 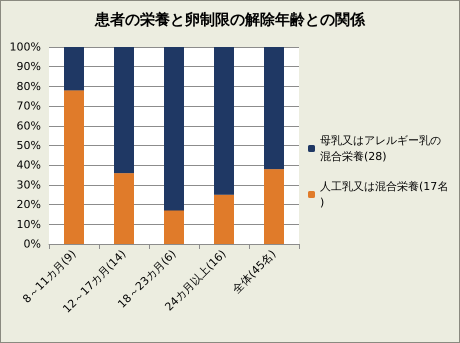 I want to click on legend-label: 人工乳又は混合栄養(17名), so click(x=384, y=194).